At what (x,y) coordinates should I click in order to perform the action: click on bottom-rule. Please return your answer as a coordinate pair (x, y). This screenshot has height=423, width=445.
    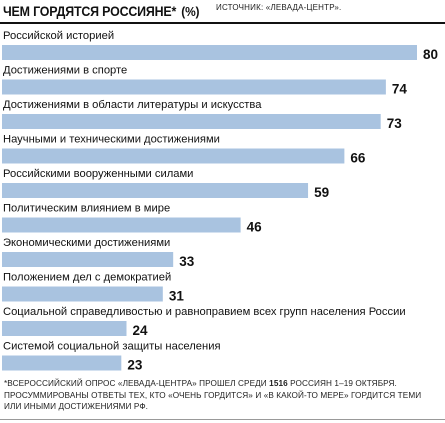
    Looking at the image, I should click on (222, 419).